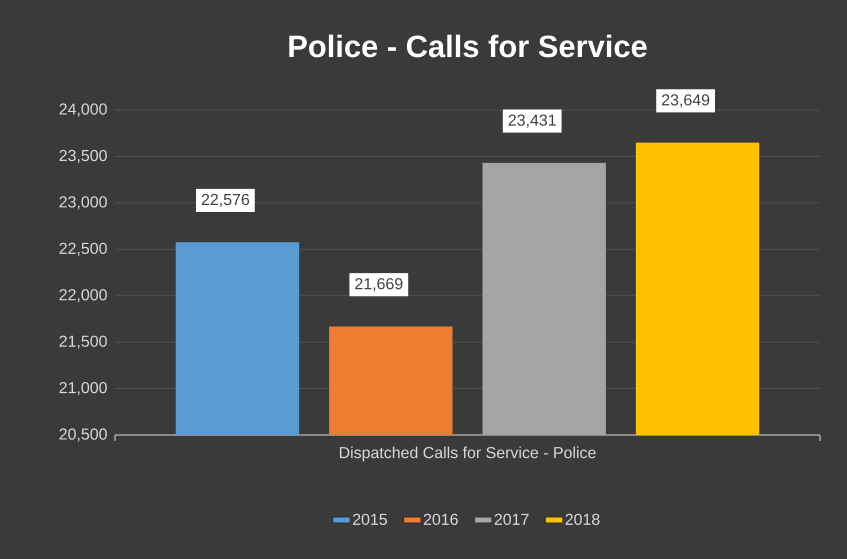  Describe the element at coordinates (468, 46) in the screenshot. I see `chart-title: Police - Calls for Service` at that location.